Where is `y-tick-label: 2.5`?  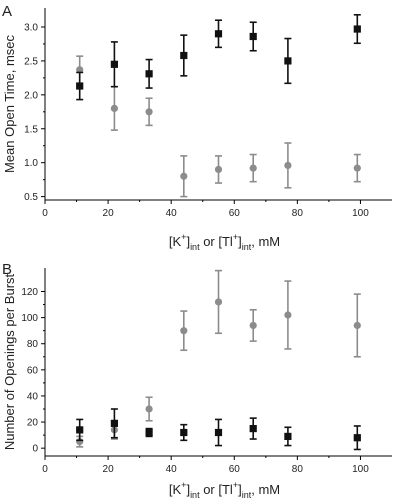 y-tick-label: 2.5 is located at coordinates (31, 61).